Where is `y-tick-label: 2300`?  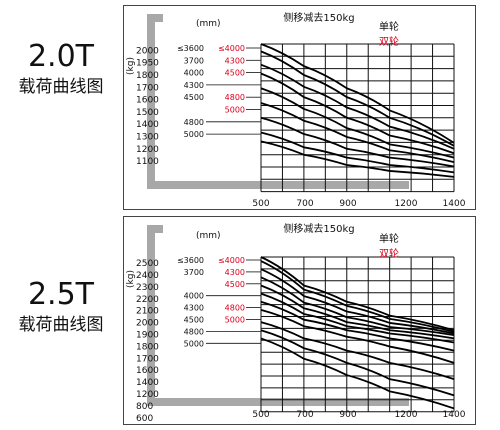 y-tick-label: 2300 is located at coordinates (147, 288).